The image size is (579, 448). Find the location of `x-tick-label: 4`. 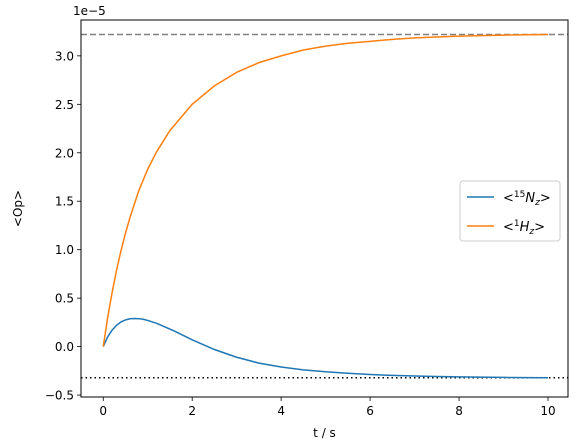

x-tick-label: 4 is located at coordinates (281, 411).